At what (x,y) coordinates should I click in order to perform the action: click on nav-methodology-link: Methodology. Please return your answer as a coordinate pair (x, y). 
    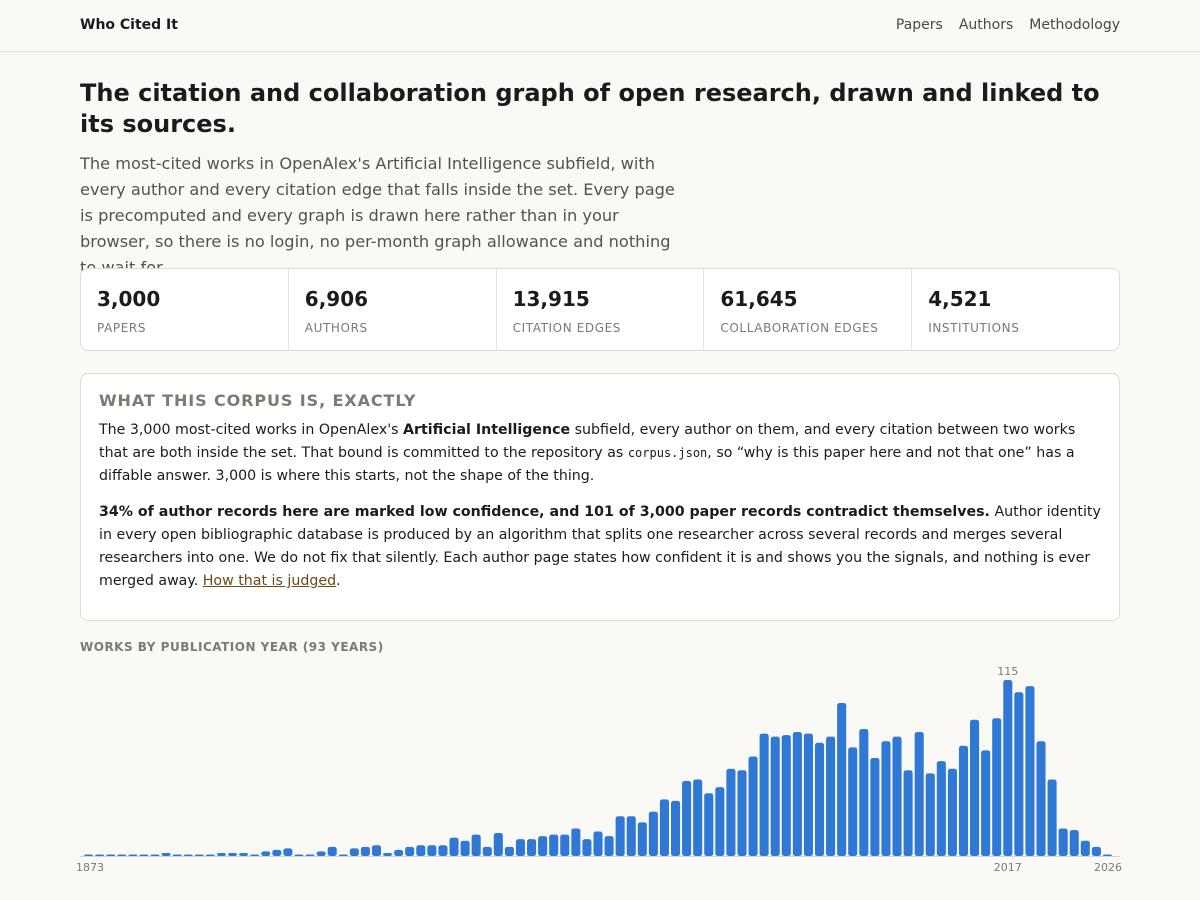
    Looking at the image, I should click on (1074, 25).